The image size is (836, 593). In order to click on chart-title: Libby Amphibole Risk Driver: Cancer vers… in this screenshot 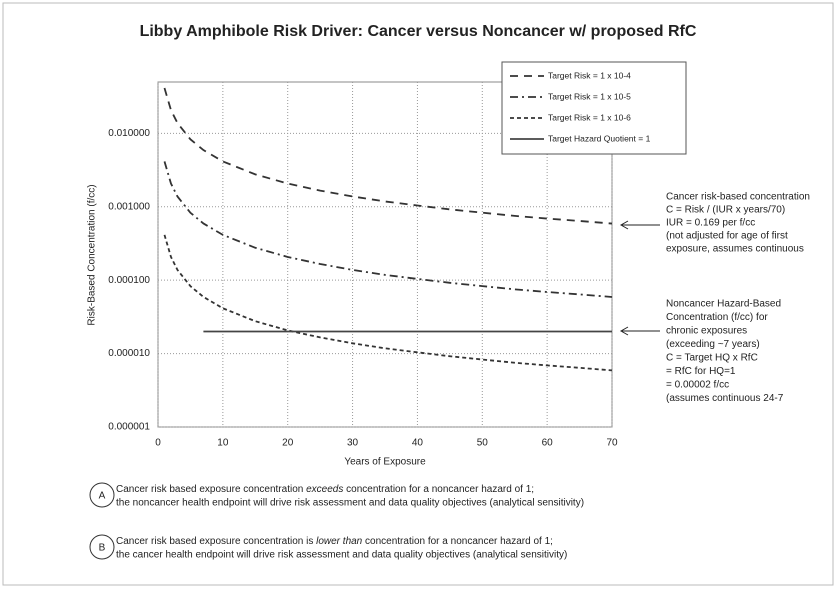, I will do `click(418, 31)`.